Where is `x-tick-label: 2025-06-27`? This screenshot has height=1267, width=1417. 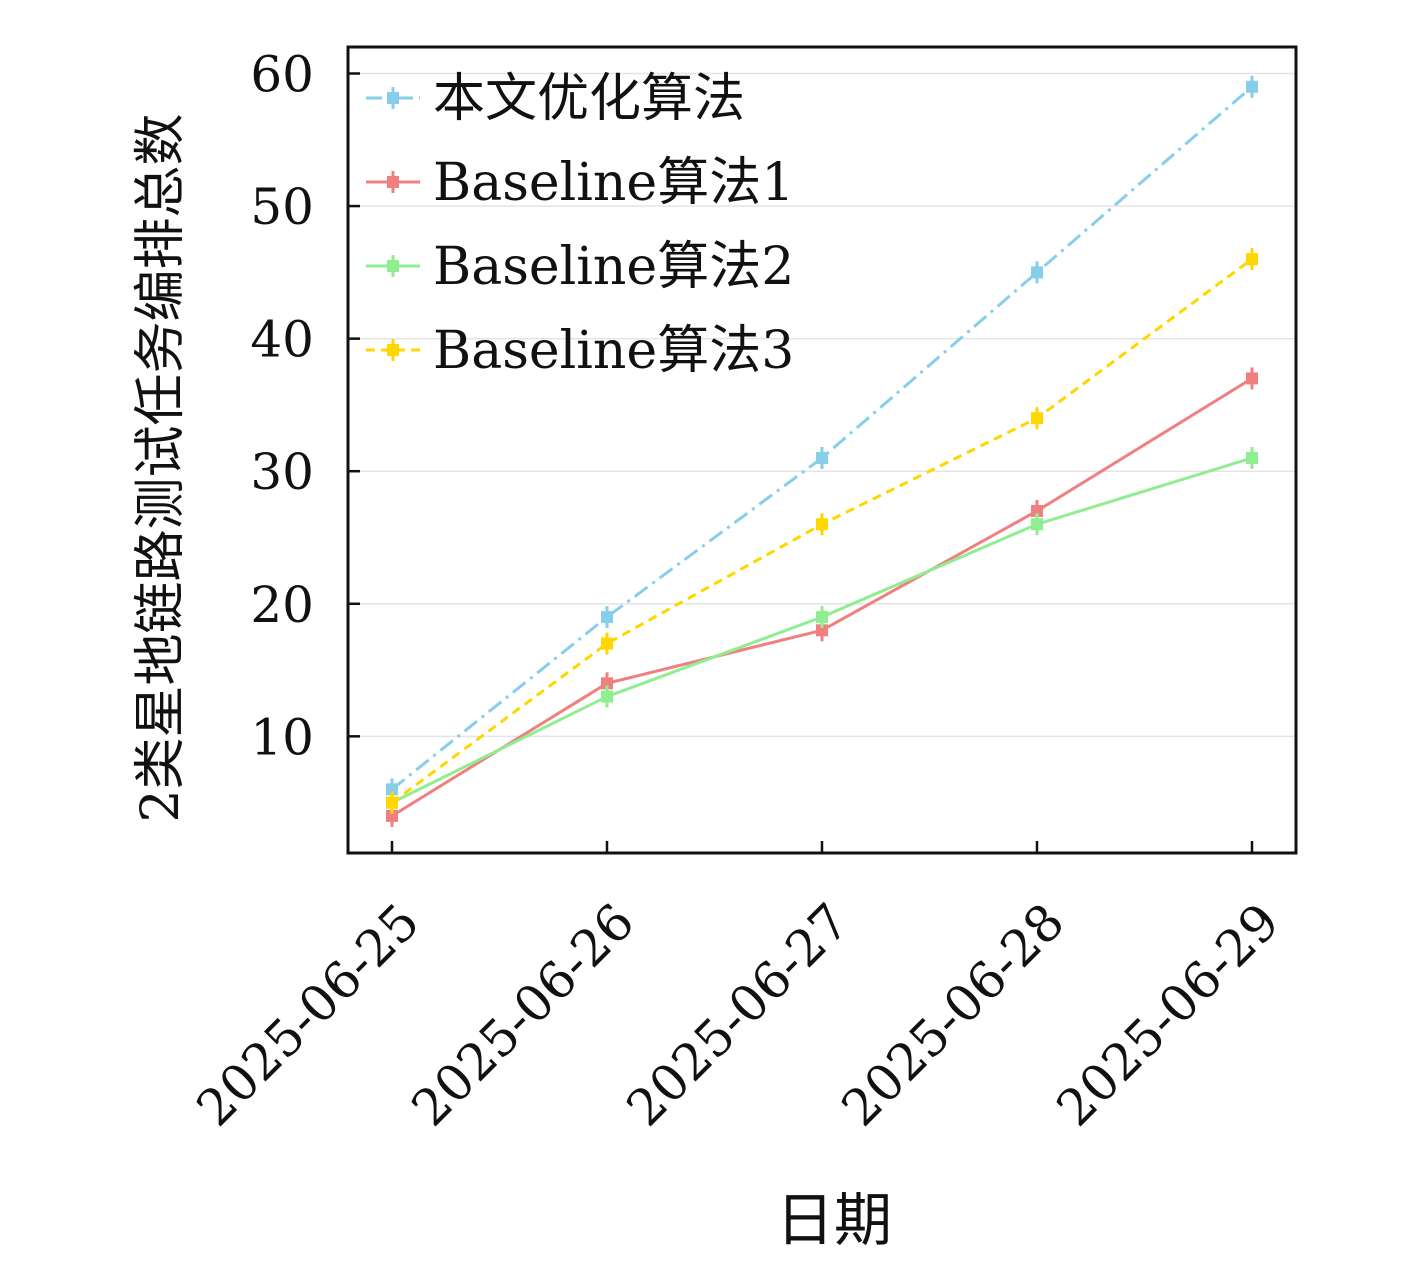
x-tick-label: 2025-06-27 is located at coordinates (738, 1014).